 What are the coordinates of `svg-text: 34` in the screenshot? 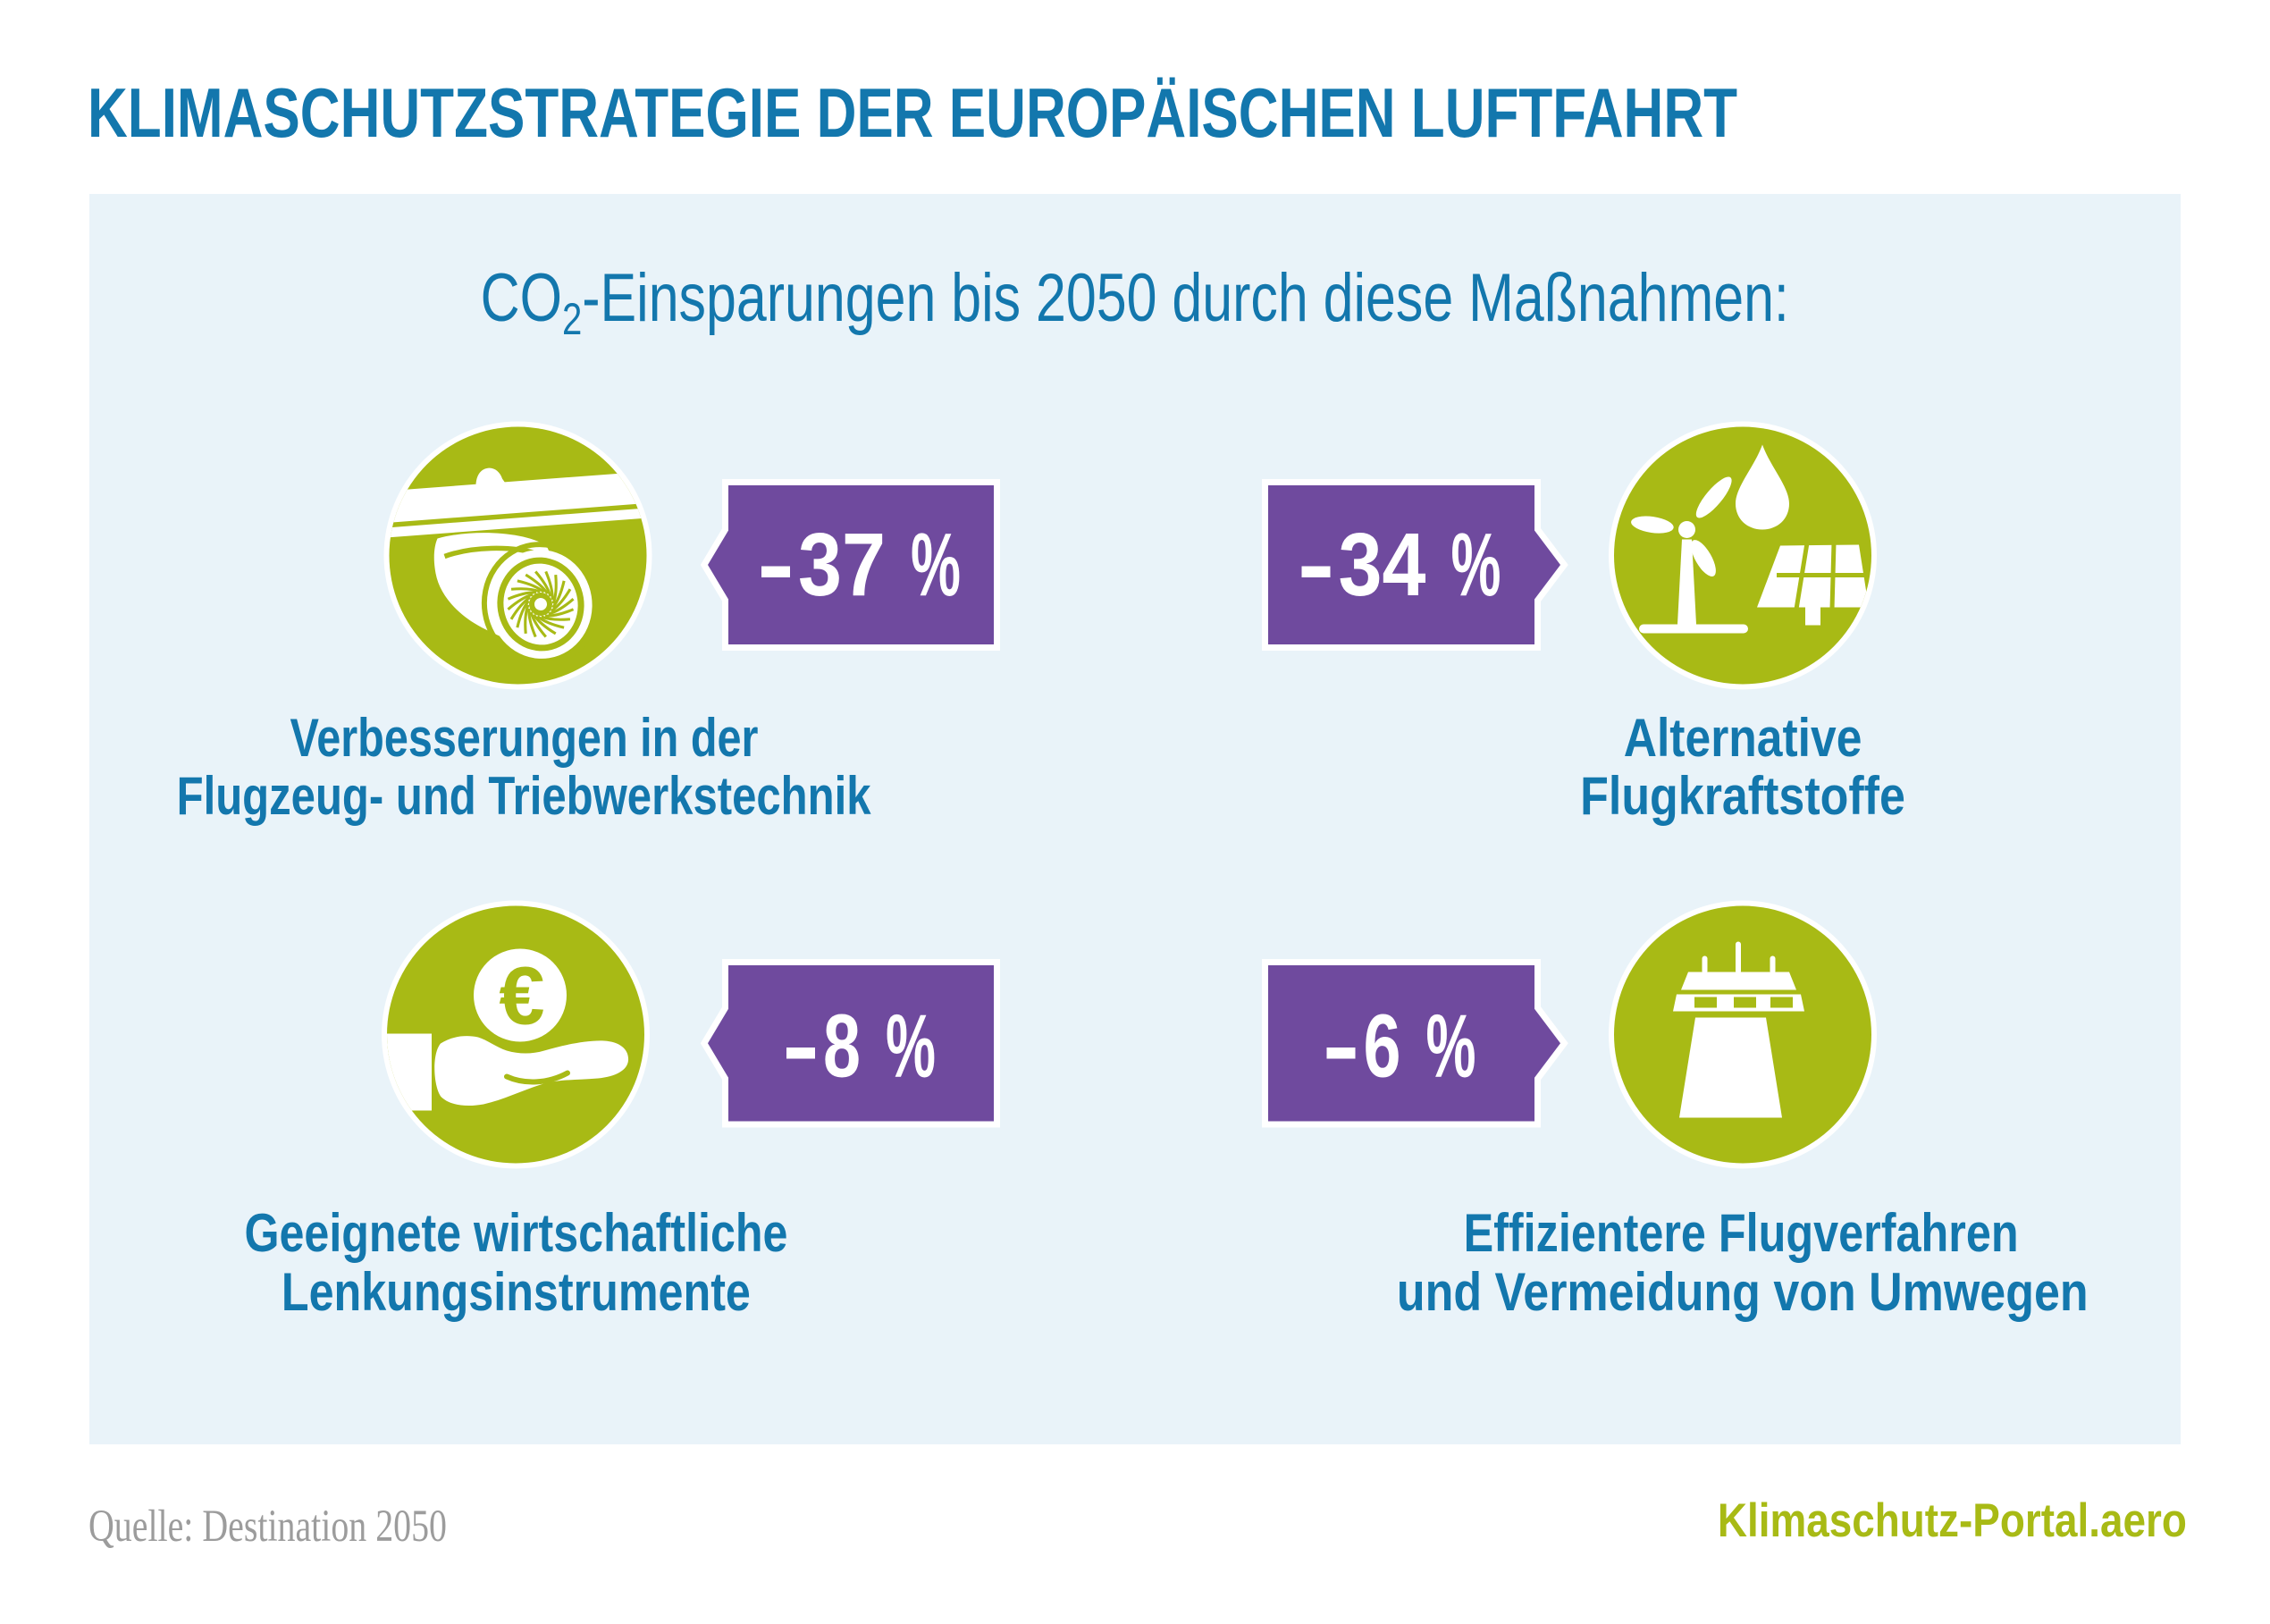 It's located at (1382, 565).